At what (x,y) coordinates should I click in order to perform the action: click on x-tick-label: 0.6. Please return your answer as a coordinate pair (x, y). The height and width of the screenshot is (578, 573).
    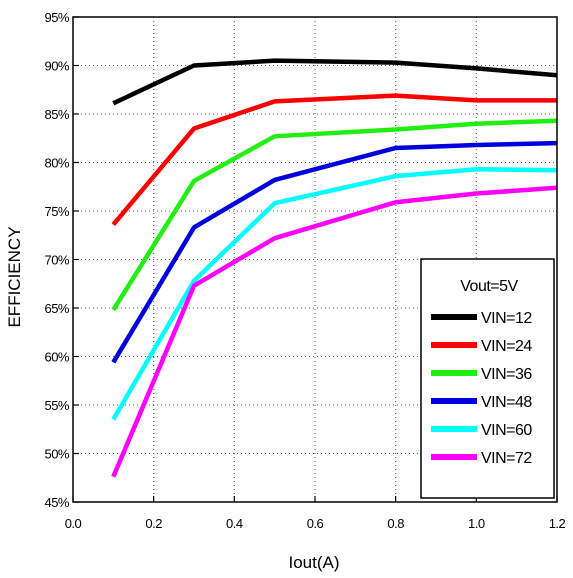
    Looking at the image, I should click on (315, 523).